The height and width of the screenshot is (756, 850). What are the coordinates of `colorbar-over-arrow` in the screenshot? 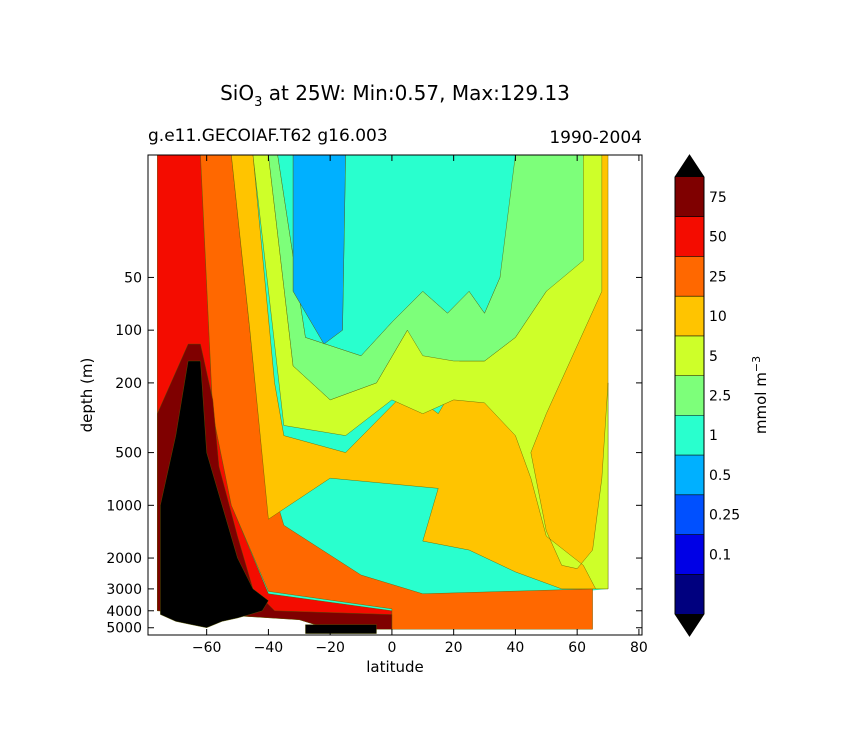 It's located at (689, 166).